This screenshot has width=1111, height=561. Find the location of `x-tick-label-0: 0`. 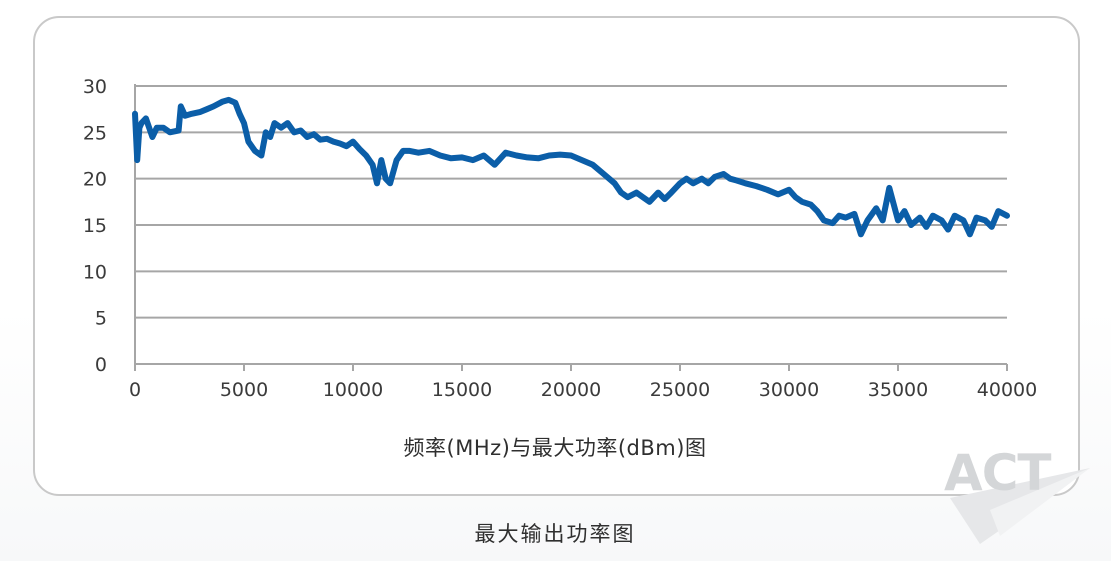

x-tick-label-0: 0 is located at coordinates (135, 390).